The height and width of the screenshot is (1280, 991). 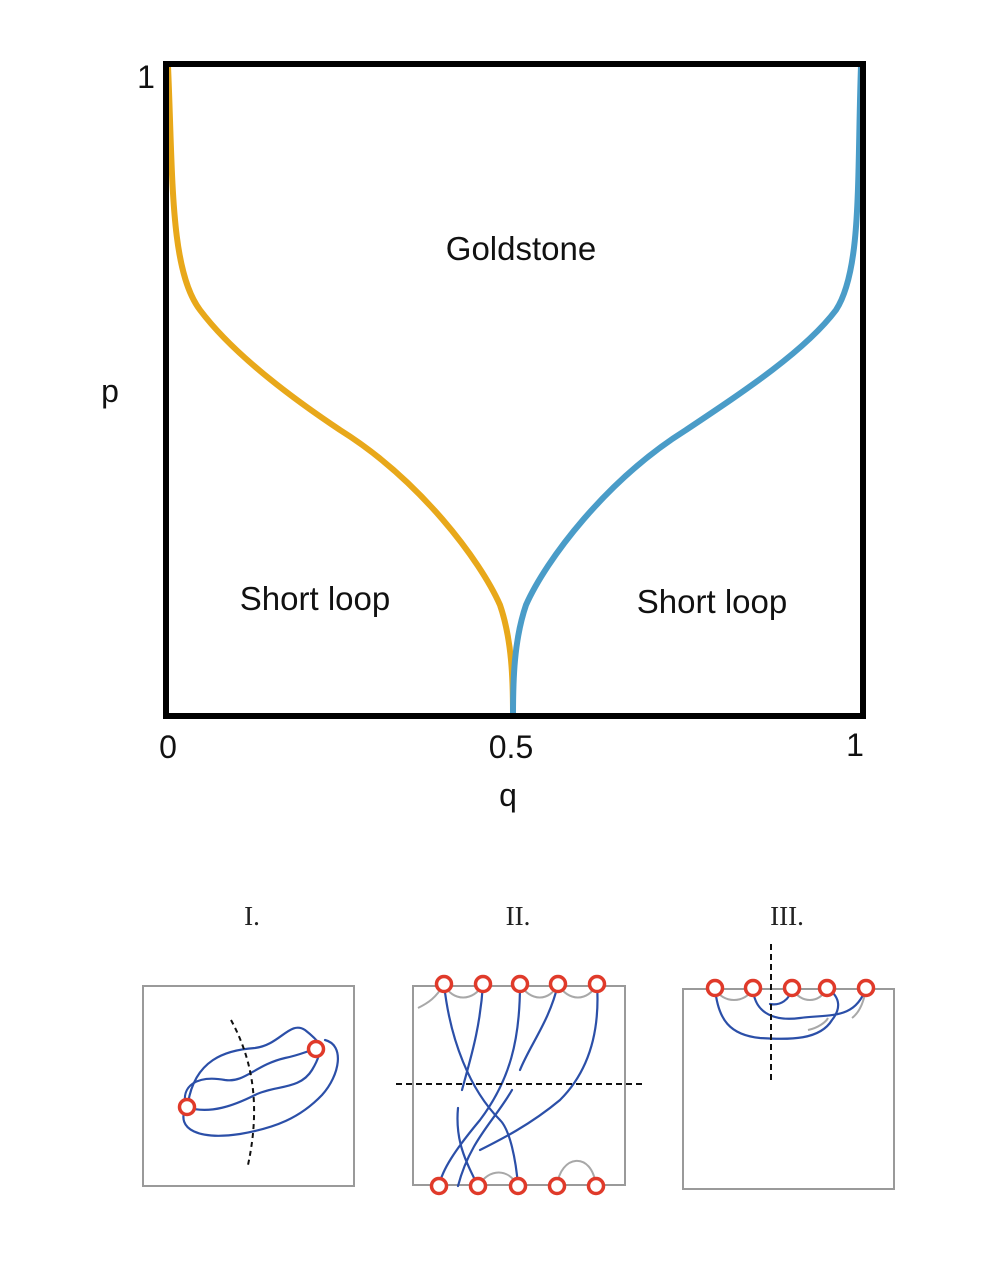 I want to click on panel-i-title: I., so click(x=252, y=916).